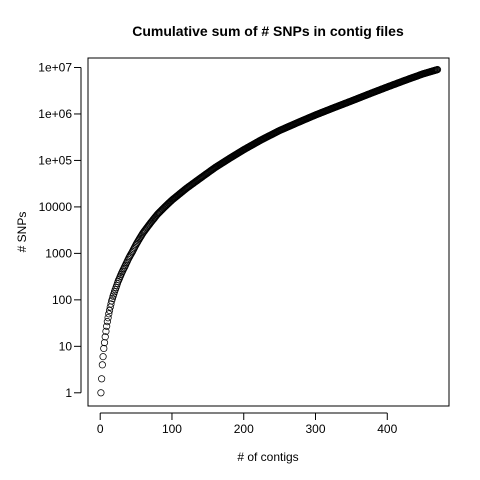 Image resolution: width=480 pixels, height=480 pixels. Describe the element at coordinates (172, 429) in the screenshot. I see `x-tick-label: 100` at that location.